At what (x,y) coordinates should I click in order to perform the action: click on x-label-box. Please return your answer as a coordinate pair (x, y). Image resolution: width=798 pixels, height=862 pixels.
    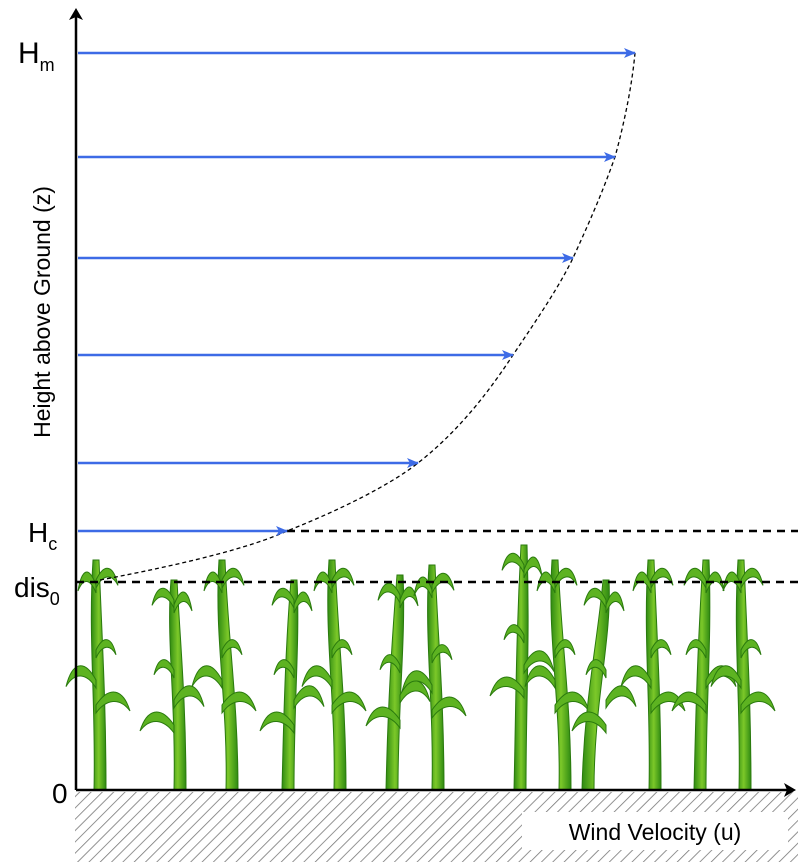
    Looking at the image, I should click on (655, 831).